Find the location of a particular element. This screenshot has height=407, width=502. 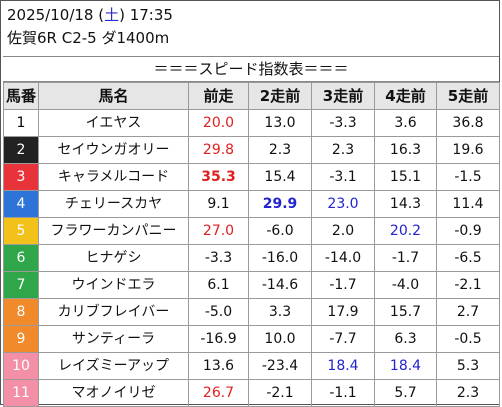

speed-index-value: 6.3 is located at coordinates (405, 339).